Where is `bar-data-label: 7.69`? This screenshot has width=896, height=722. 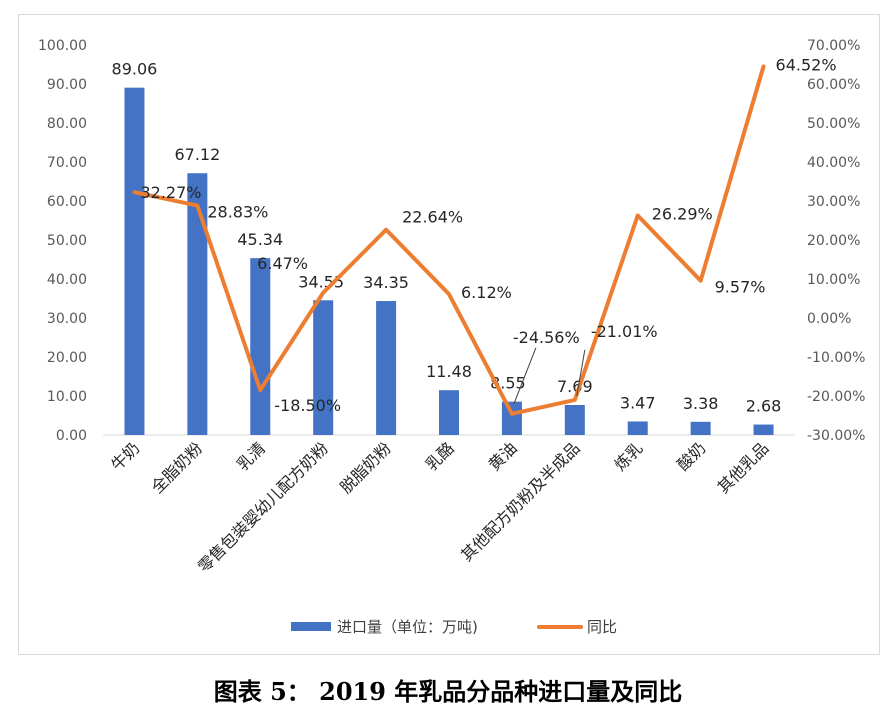
bar-data-label: 7.69 is located at coordinates (575, 386).